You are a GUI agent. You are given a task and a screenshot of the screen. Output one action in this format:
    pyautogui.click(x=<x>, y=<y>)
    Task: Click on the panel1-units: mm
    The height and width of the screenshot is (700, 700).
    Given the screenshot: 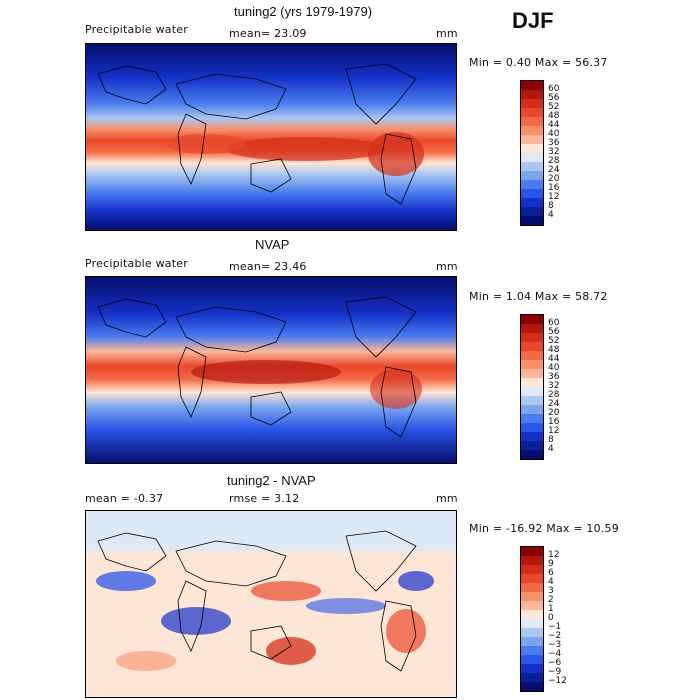 What is the action you would take?
    pyautogui.click(x=447, y=33)
    